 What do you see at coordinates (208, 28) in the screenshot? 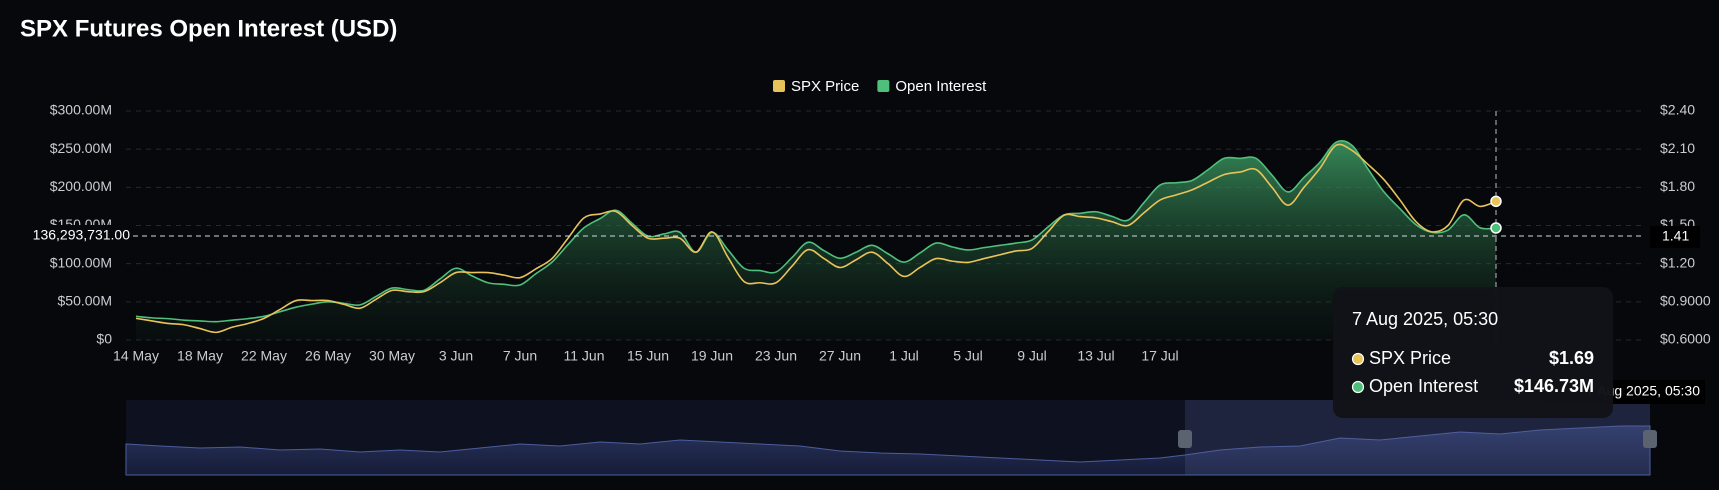
I see `chart-title: SPX Futures Open Interest (USD)` at bounding box center [208, 28].